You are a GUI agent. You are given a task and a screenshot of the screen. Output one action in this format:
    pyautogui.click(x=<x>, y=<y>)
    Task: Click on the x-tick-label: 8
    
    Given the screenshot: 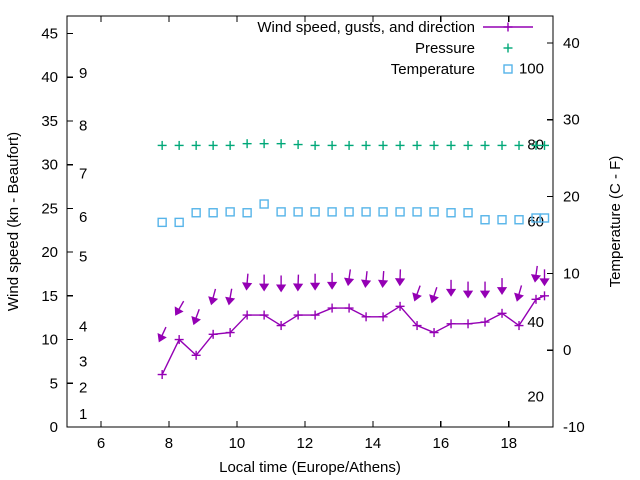 What is the action you would take?
    pyautogui.click(x=169, y=443)
    